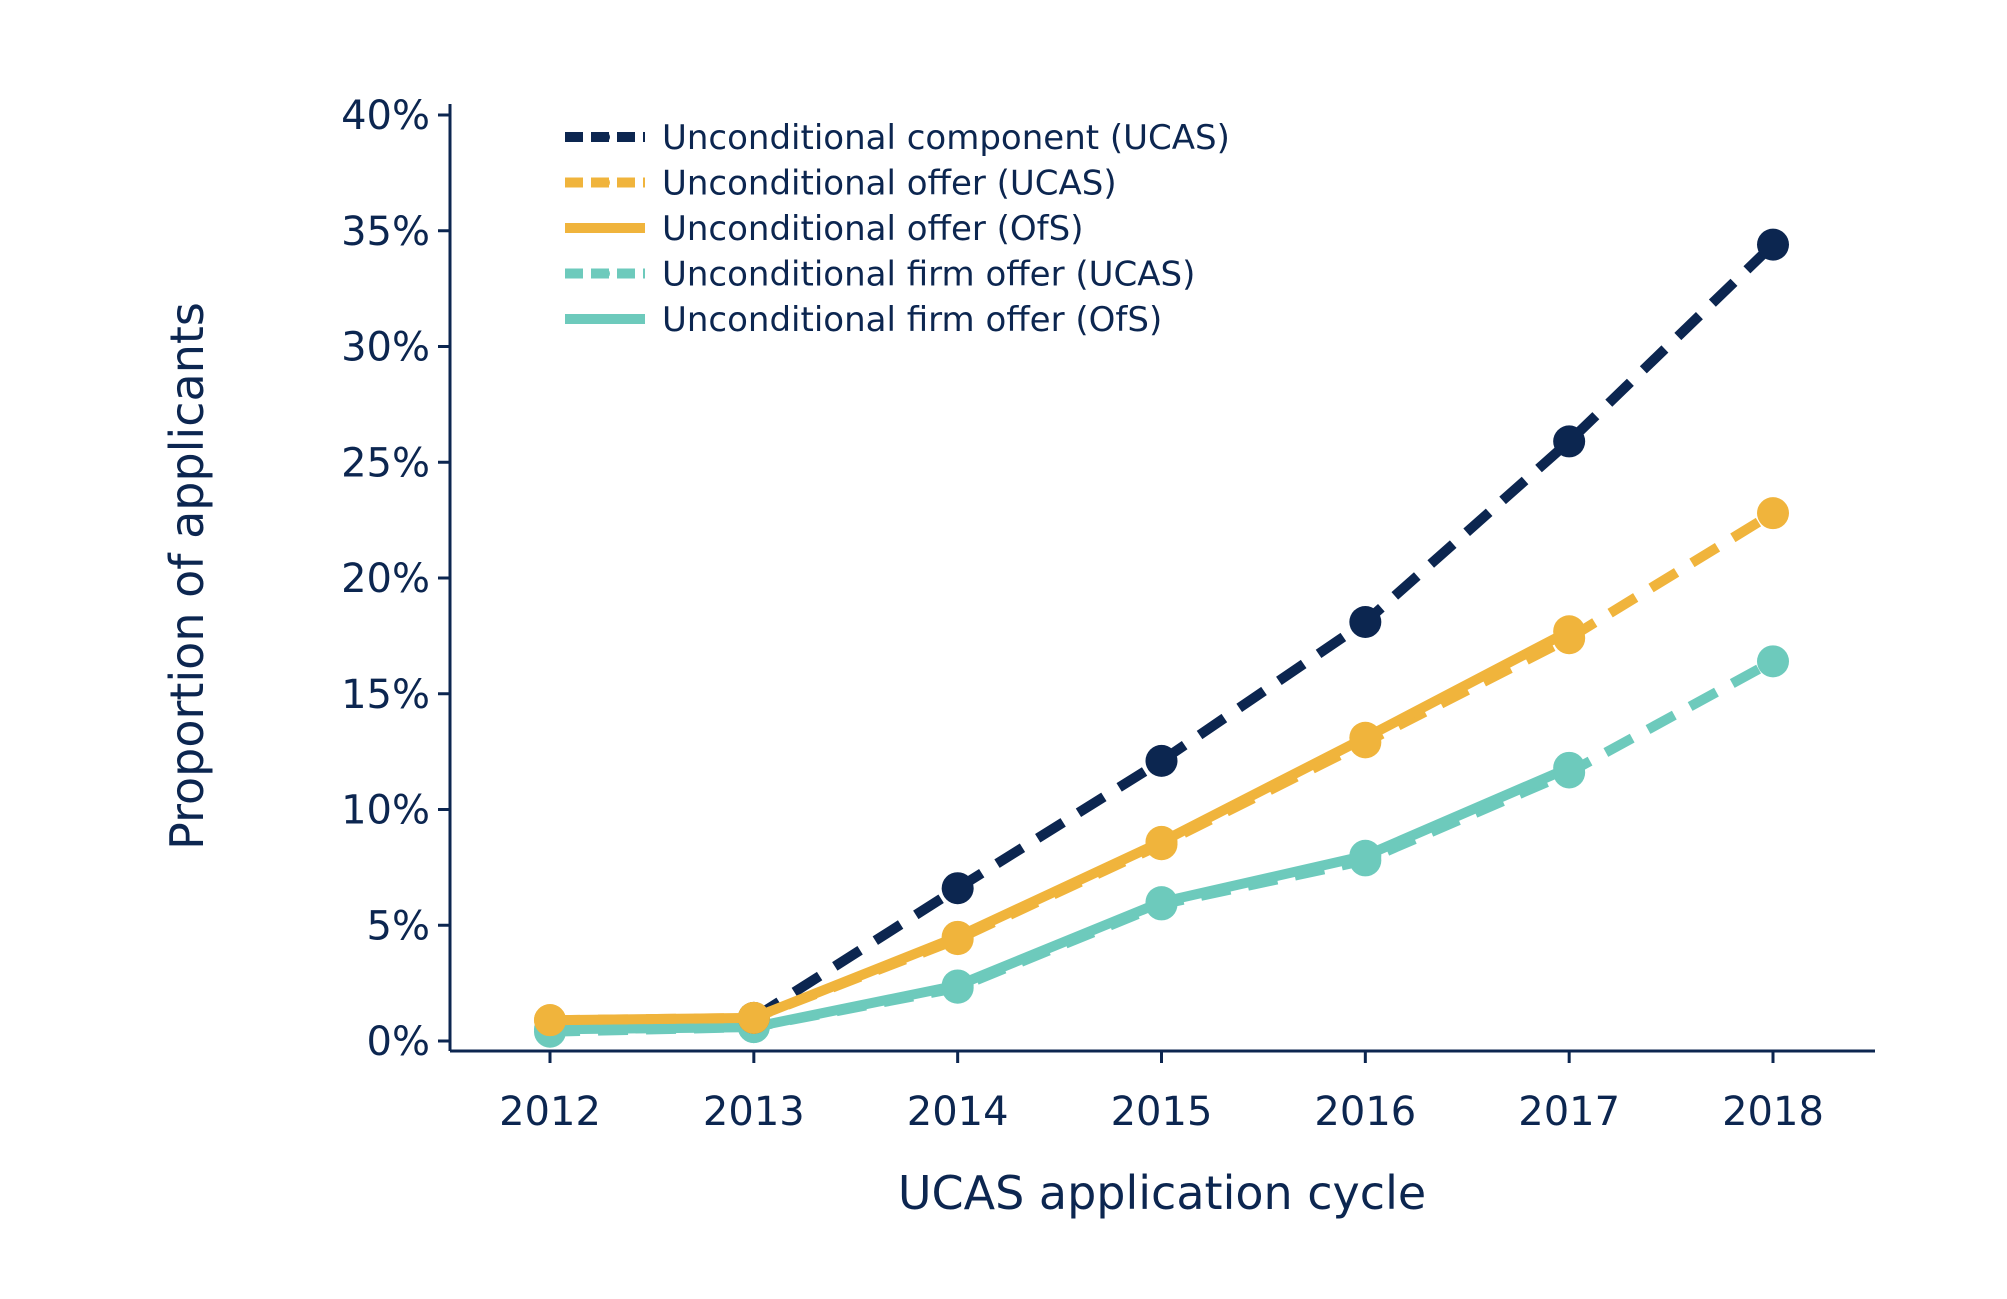  Describe the element at coordinates (385, 811) in the screenshot. I see `y-tick-label: 10%` at that location.